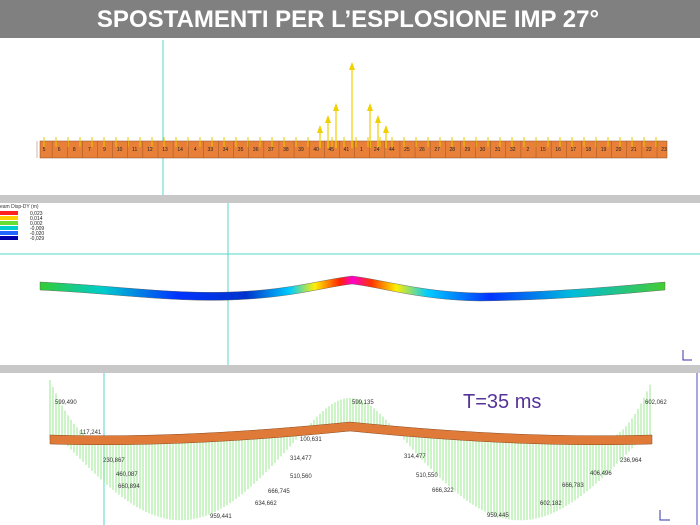 The image size is (700, 525). What do you see at coordinates (543, 150) in the screenshot?
I see `node-label: 15` at bounding box center [543, 150].